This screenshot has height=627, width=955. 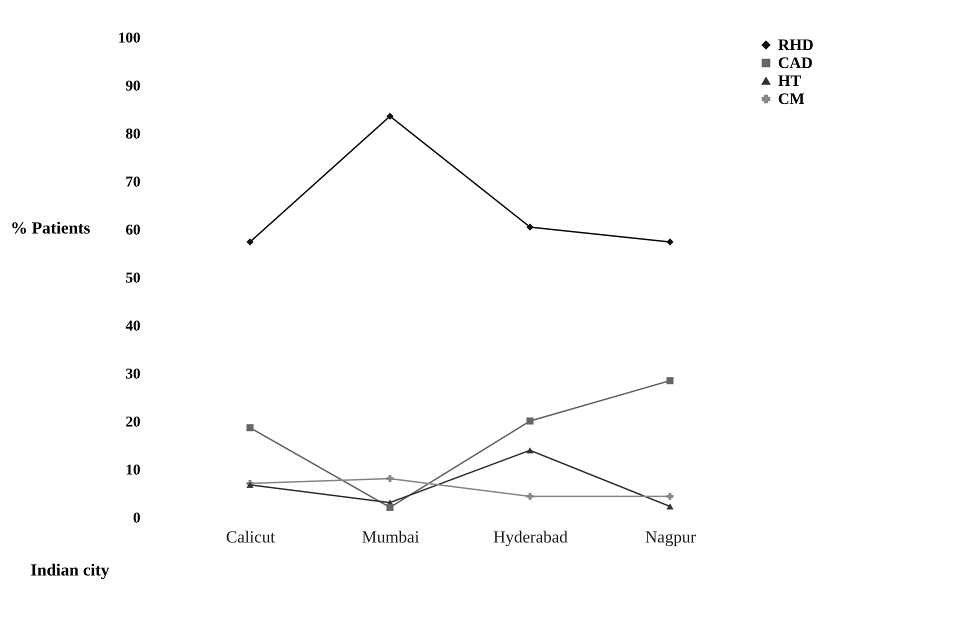 What do you see at coordinates (133, 326) in the screenshot?
I see `y-tick-label: 40` at bounding box center [133, 326].